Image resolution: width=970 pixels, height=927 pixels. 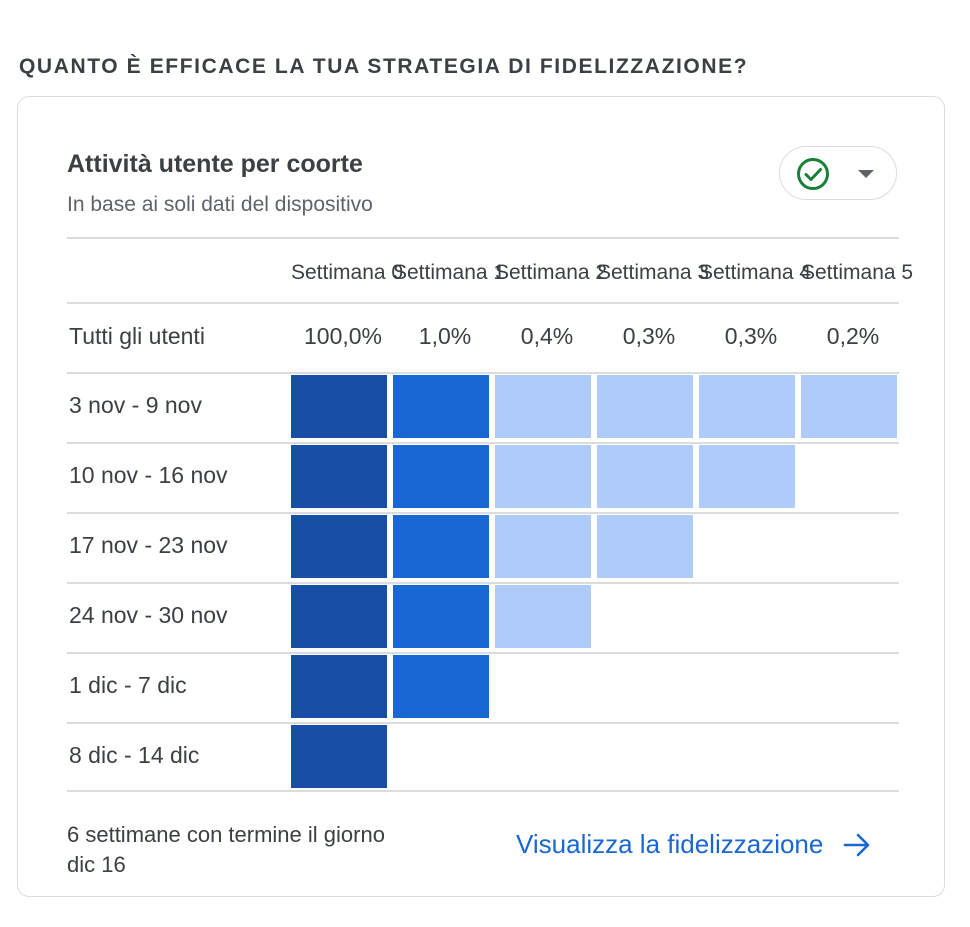 What do you see at coordinates (653, 272) in the screenshot?
I see `column-header-week-3: Settimana 3` at bounding box center [653, 272].